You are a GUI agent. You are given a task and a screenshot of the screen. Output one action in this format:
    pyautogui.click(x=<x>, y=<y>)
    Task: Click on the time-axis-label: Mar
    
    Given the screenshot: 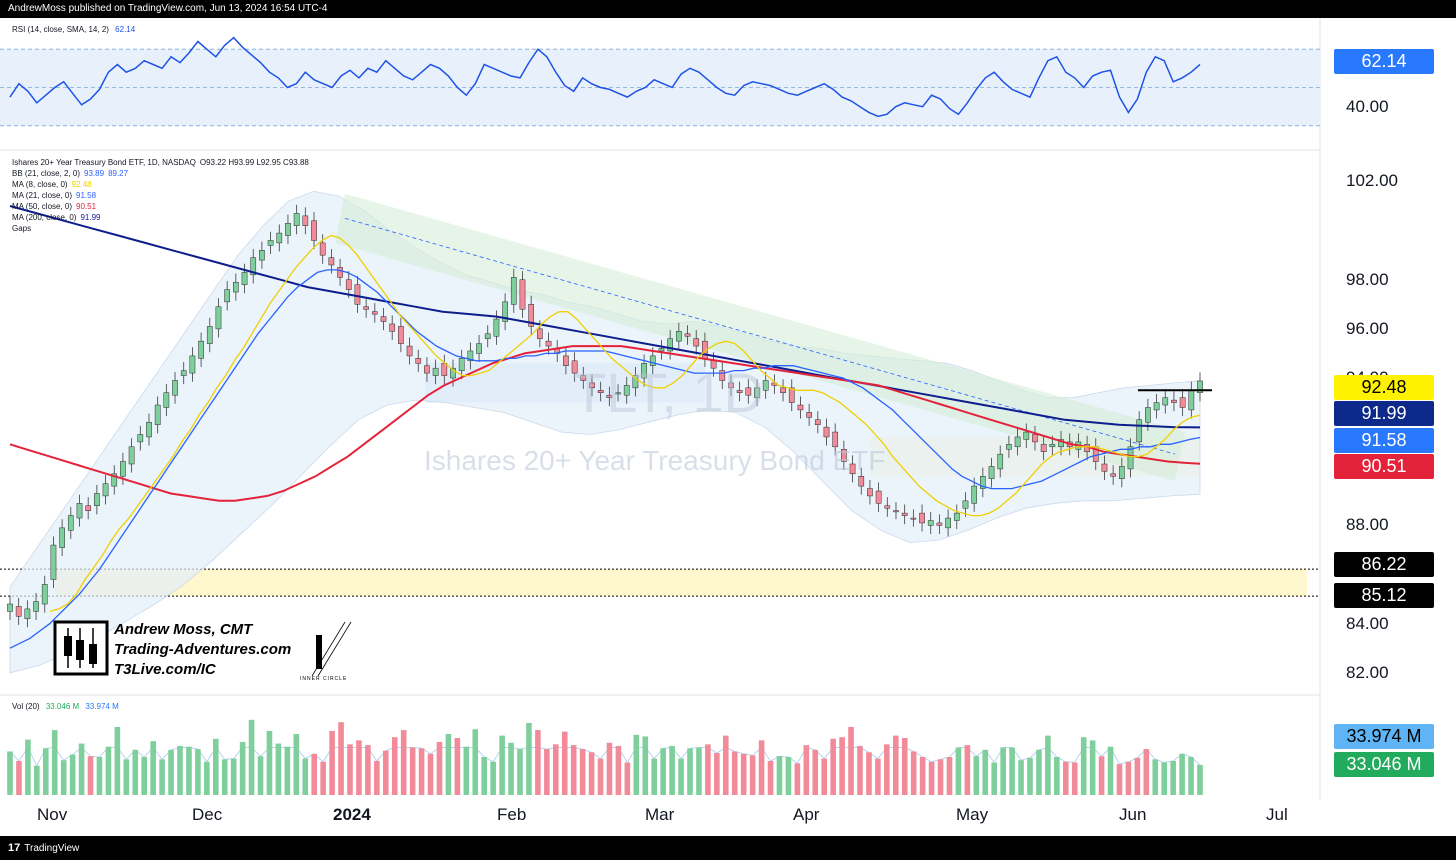 What is the action you would take?
    pyautogui.click(x=660, y=814)
    